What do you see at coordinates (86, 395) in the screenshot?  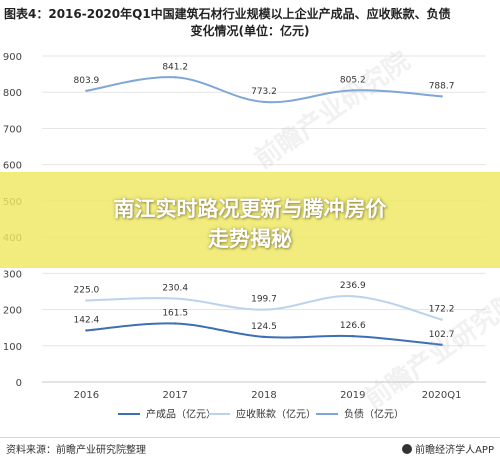 I see `x-tick-label-0: 2016` at bounding box center [86, 395].